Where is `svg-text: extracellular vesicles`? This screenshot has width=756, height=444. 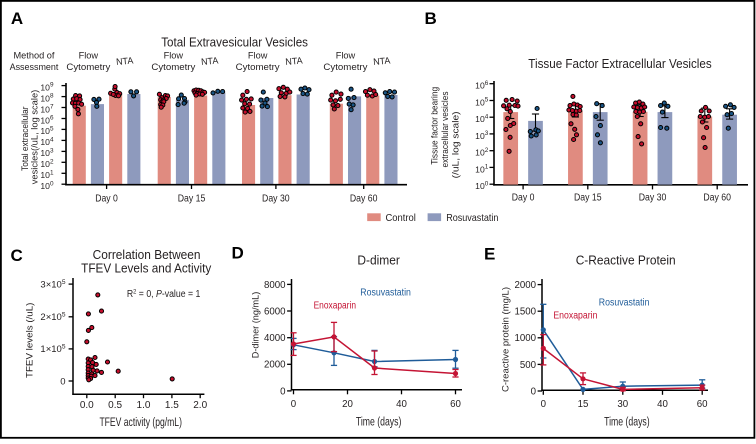 svg-text: extracellular vesicles is located at coordinates (444, 129).